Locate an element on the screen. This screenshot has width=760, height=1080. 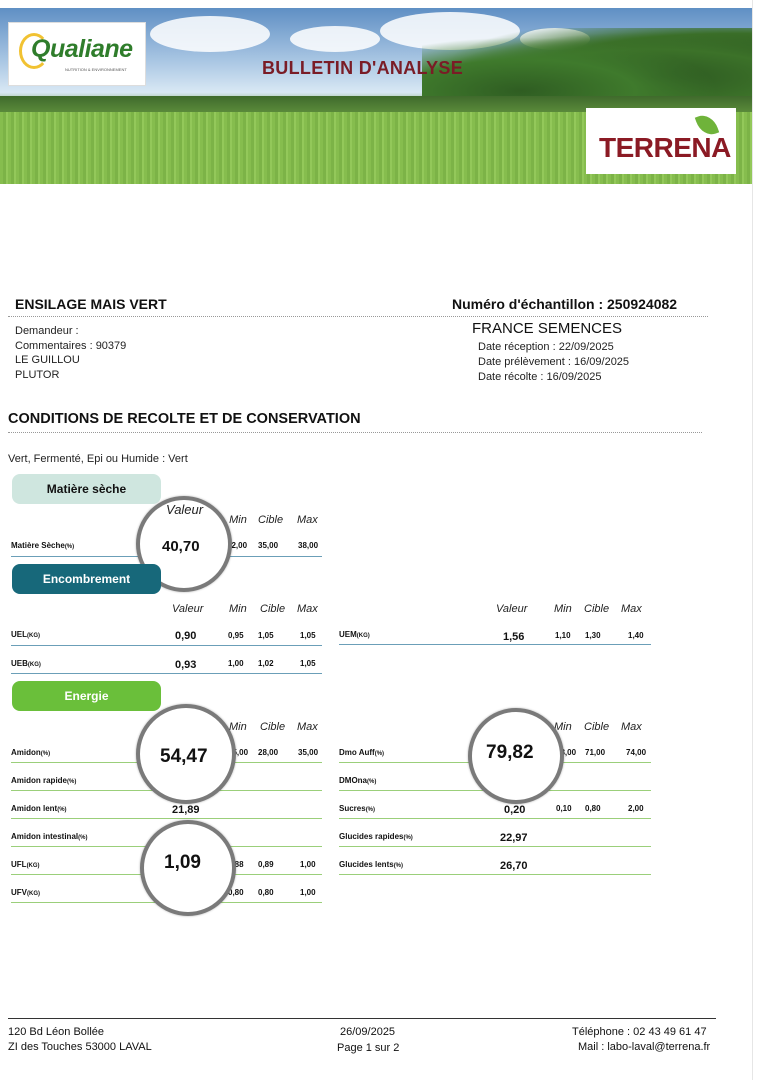
uel-min: 0,95 is located at coordinates (236, 635).